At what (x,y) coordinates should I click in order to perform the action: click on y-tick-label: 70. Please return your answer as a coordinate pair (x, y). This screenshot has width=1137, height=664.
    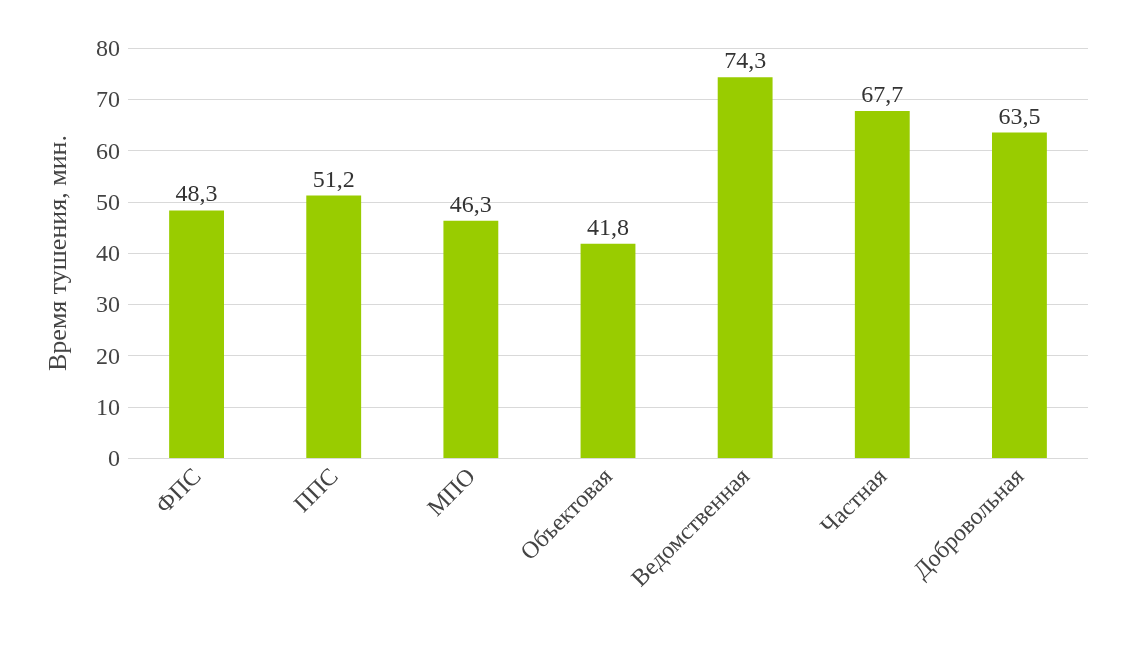
    Looking at the image, I should click on (108, 99).